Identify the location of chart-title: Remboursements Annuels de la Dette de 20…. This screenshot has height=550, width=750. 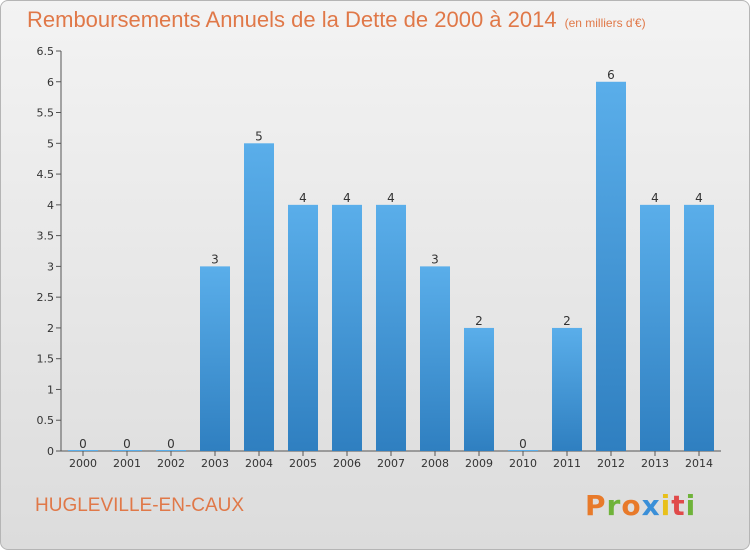
(336, 20).